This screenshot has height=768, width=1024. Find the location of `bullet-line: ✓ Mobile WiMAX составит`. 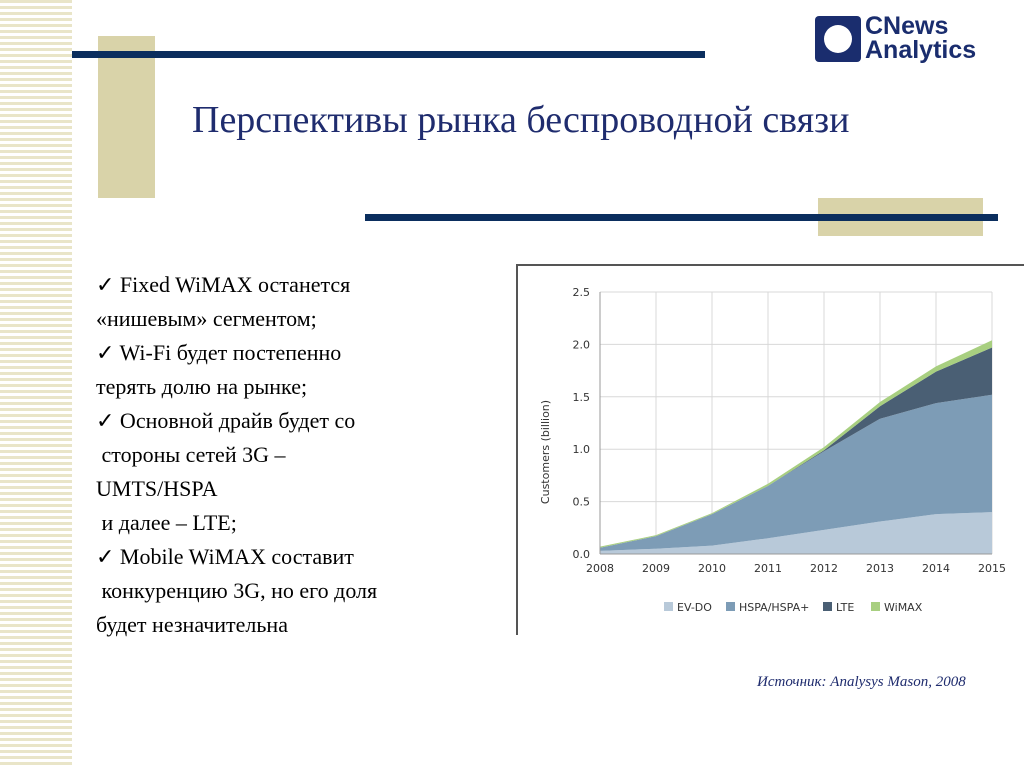

bullet-line: ✓ Mobile WiMAX составит is located at coordinates (225, 556).